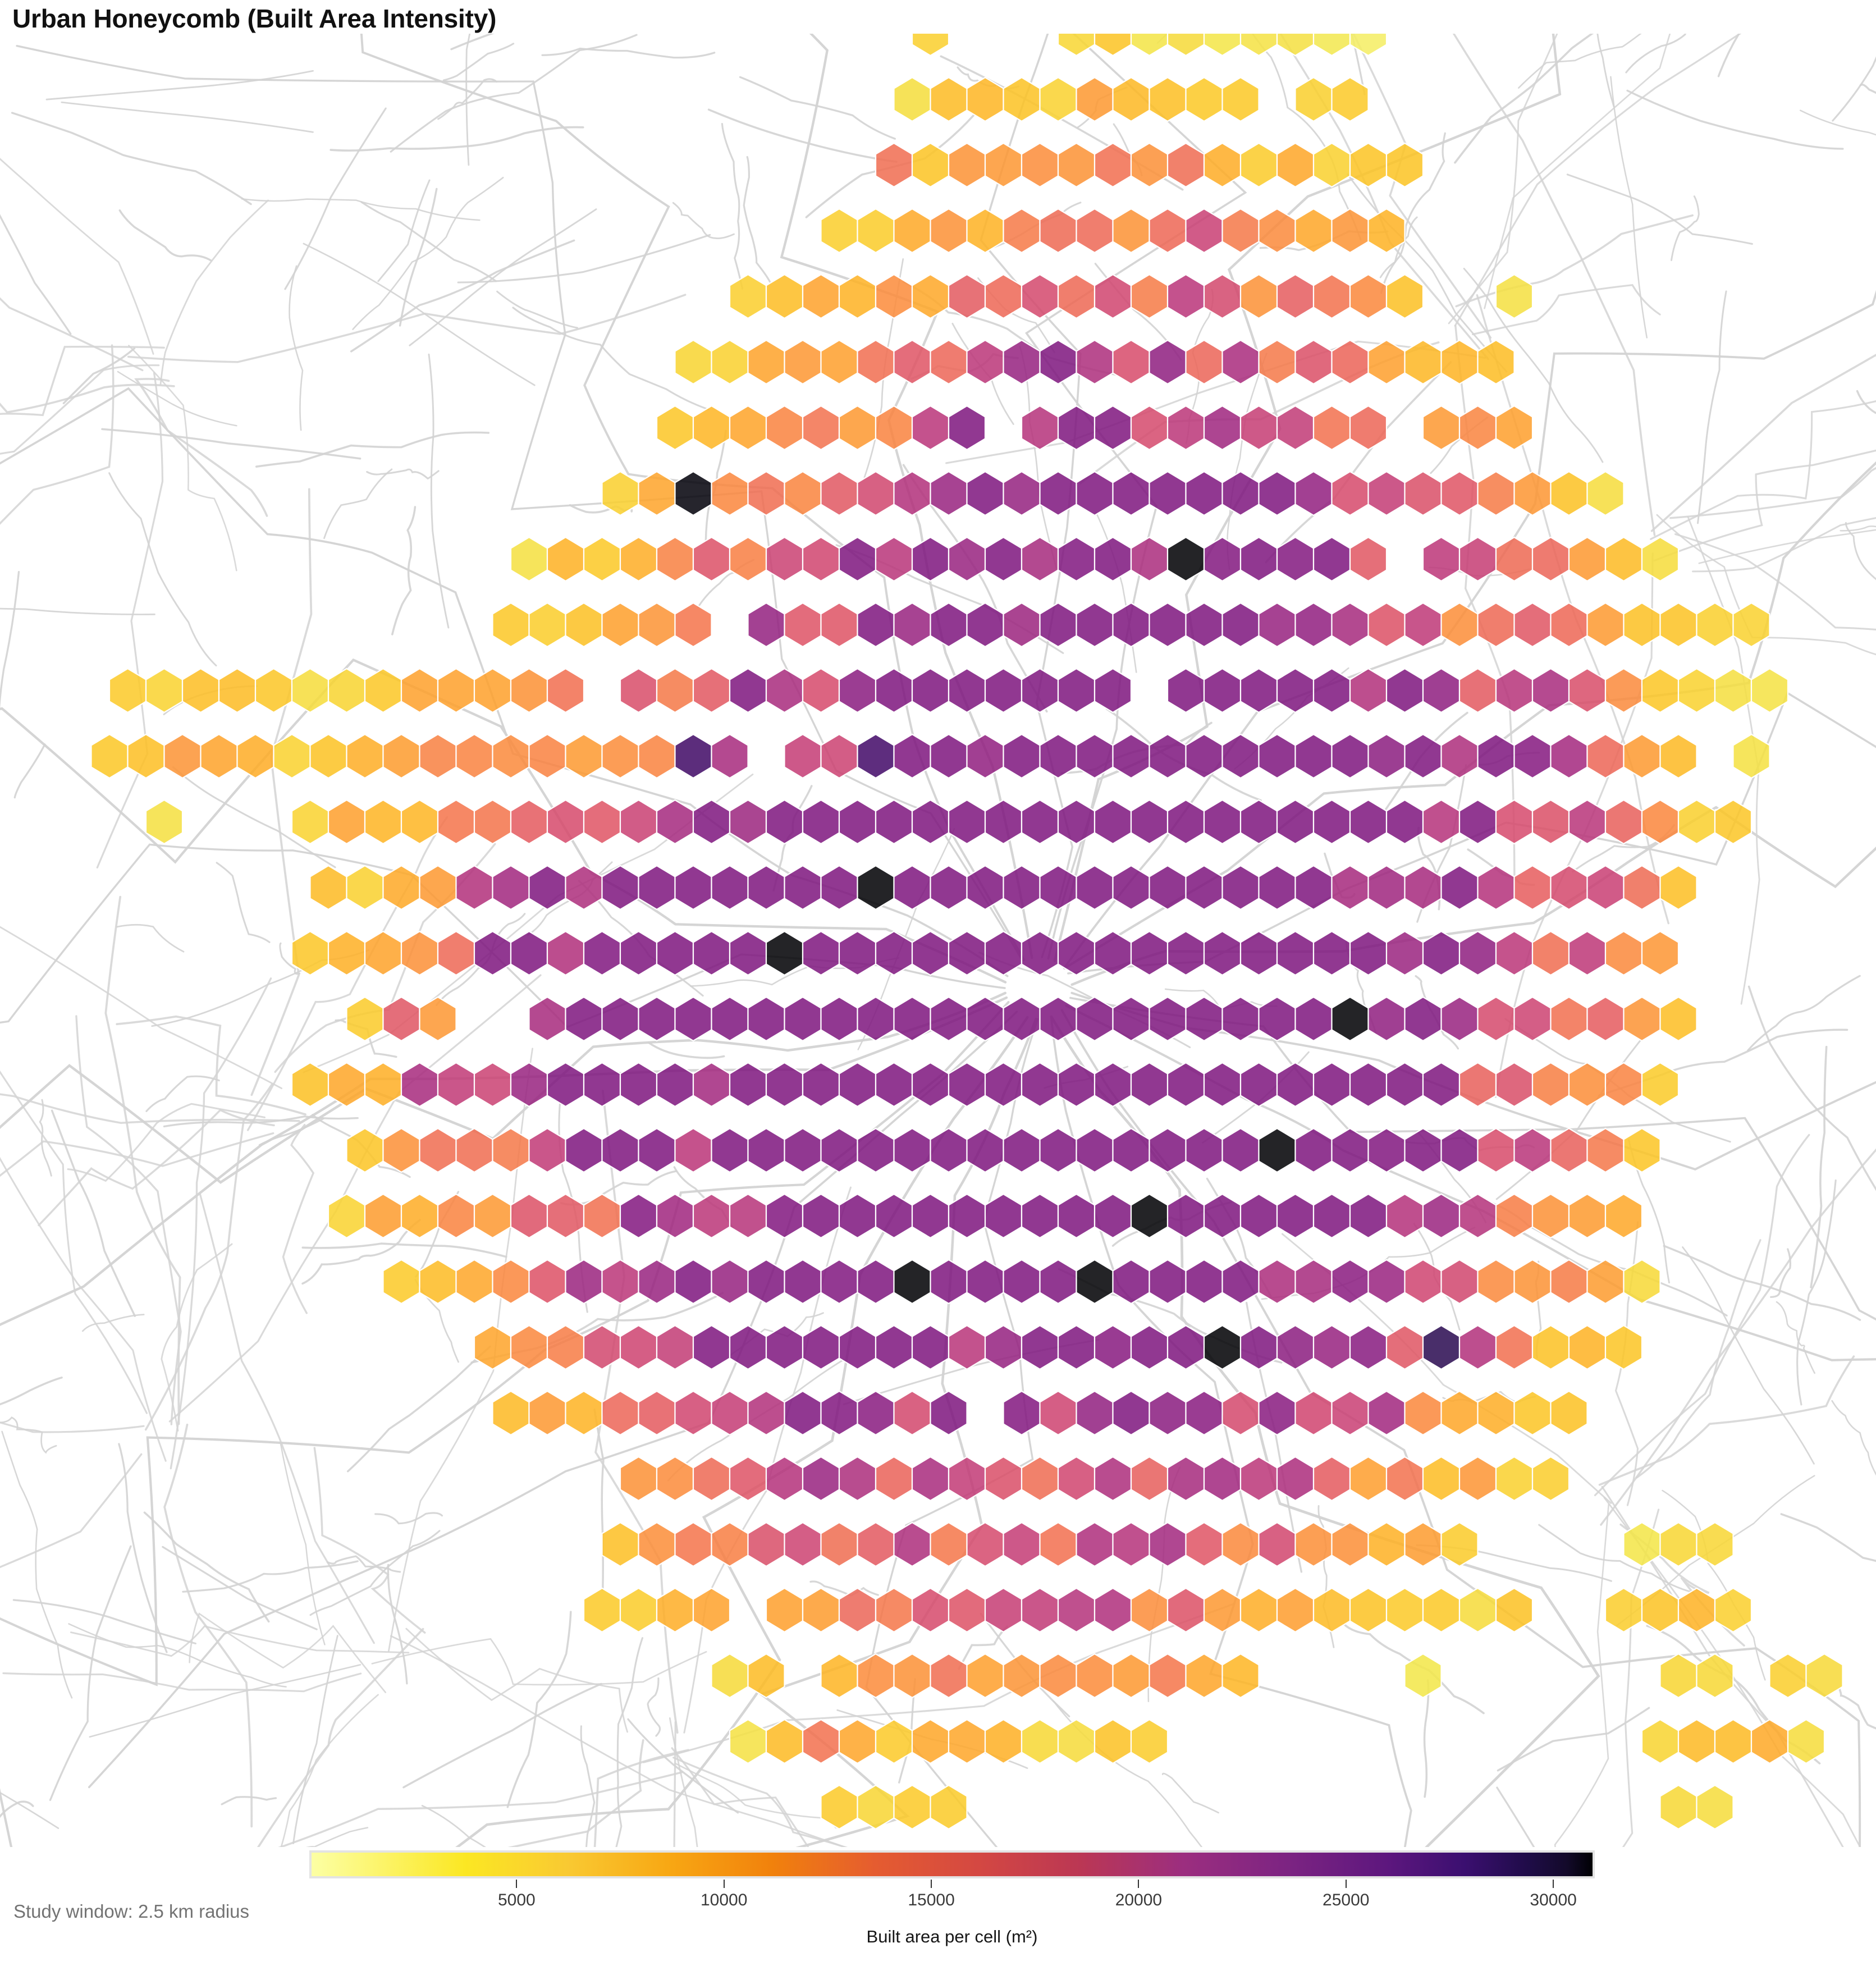 The height and width of the screenshot is (1975, 1876). Describe the element at coordinates (952, 1864) in the screenshot. I see `colorbar-frame` at that location.